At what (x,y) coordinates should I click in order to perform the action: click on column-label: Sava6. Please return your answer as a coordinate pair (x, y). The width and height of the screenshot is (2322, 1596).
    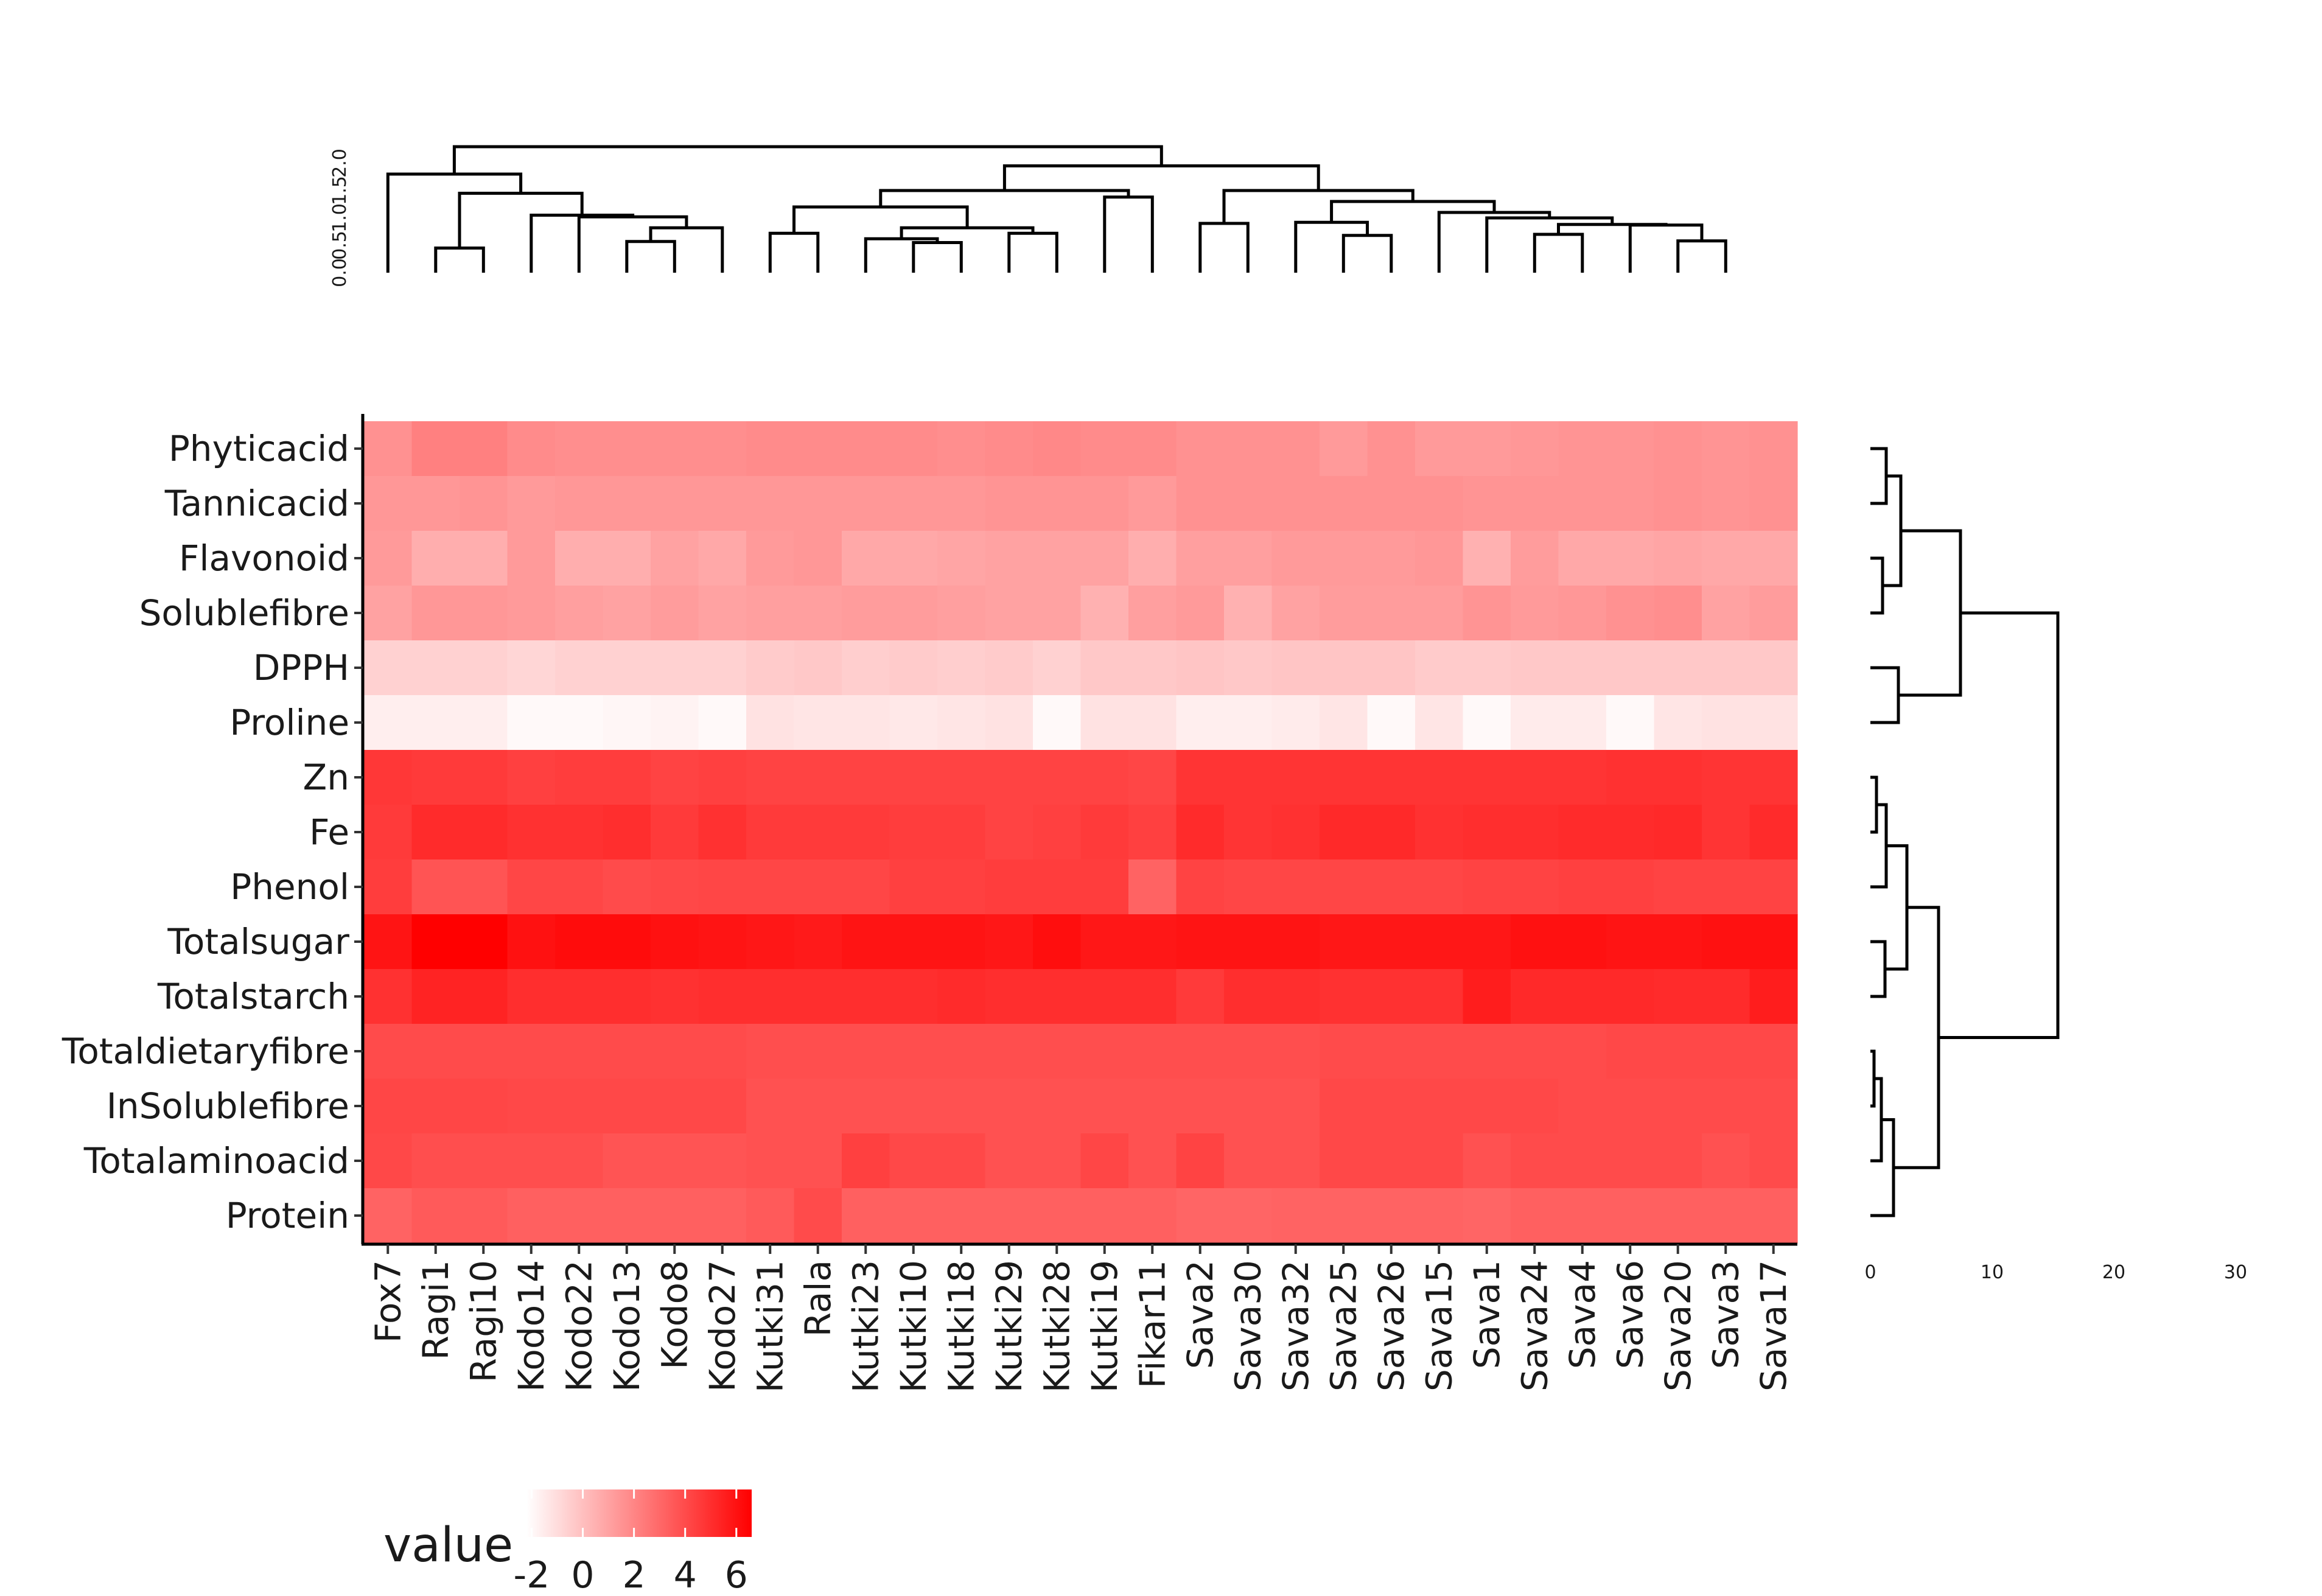
    Looking at the image, I should click on (1630, 1314).